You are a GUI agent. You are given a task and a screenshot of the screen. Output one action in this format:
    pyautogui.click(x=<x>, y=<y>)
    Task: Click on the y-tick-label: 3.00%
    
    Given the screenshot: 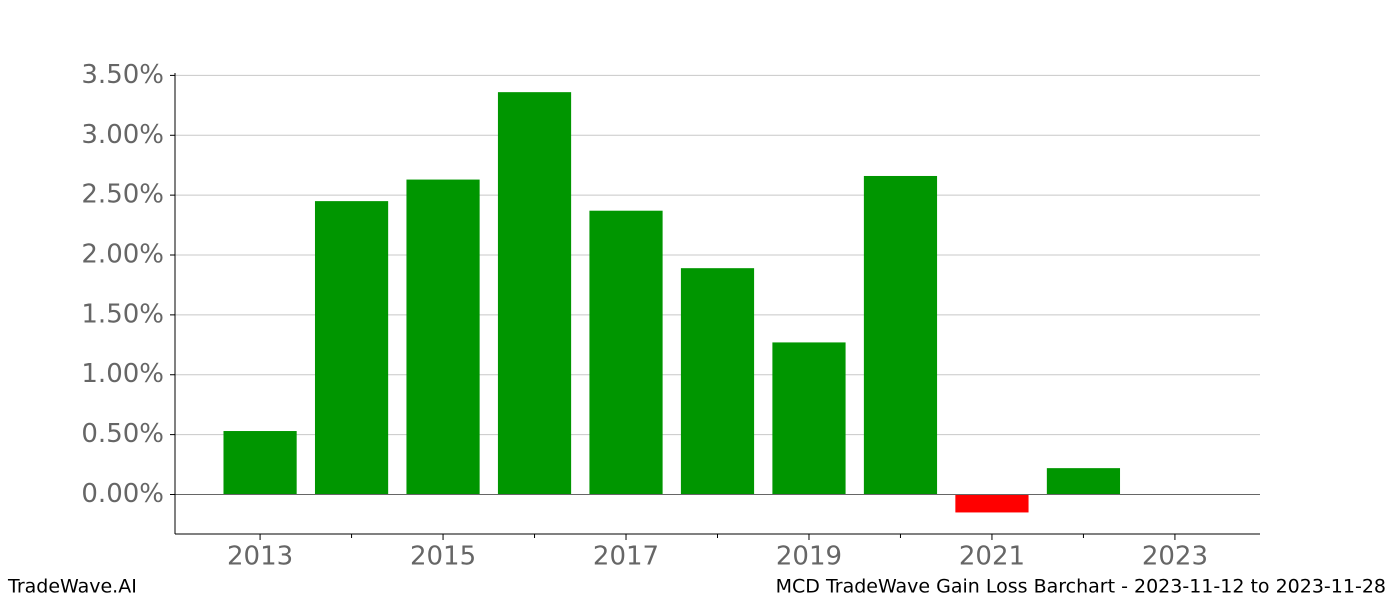 What is the action you would take?
    pyautogui.click(x=122, y=135)
    